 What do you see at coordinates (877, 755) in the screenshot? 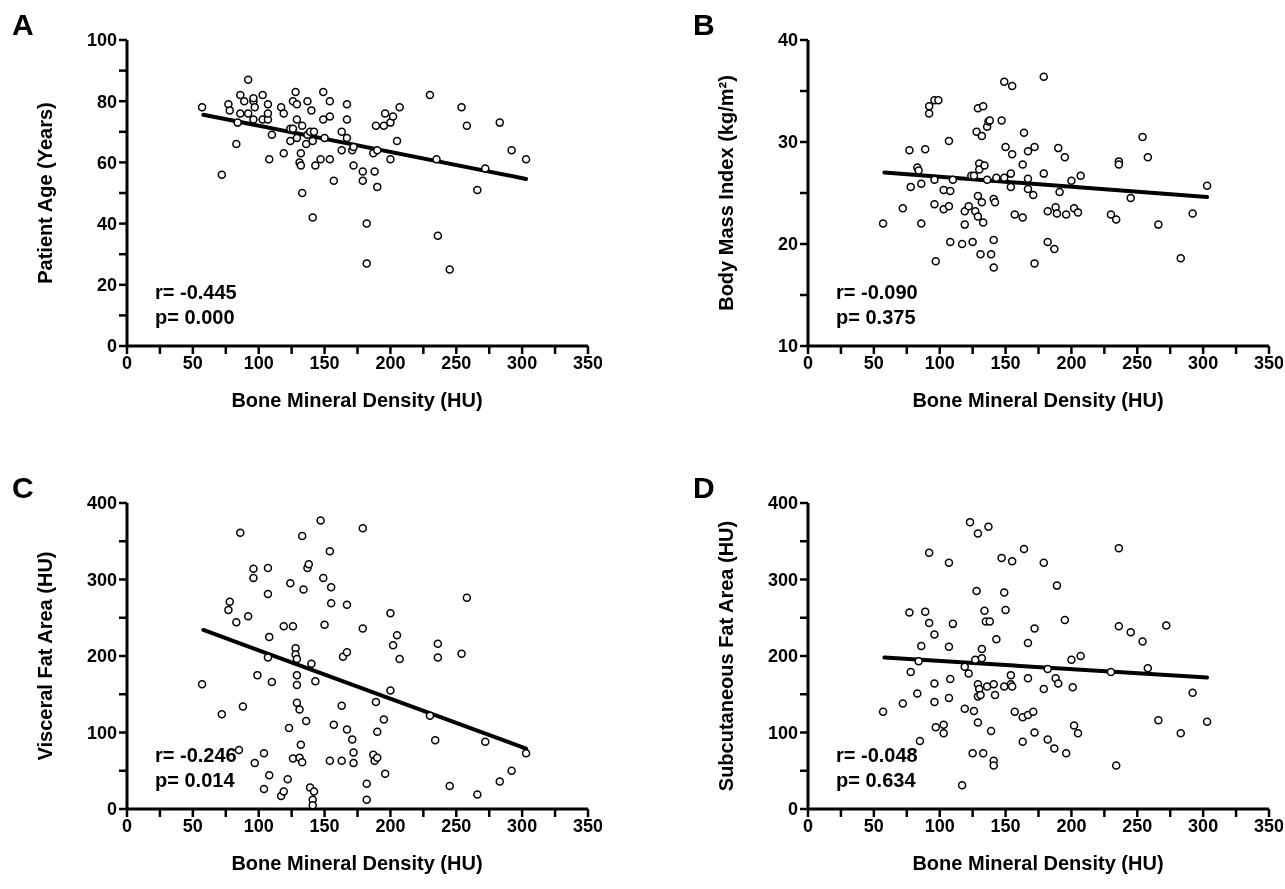
I see `annotation: r= -0.048` at bounding box center [877, 755].